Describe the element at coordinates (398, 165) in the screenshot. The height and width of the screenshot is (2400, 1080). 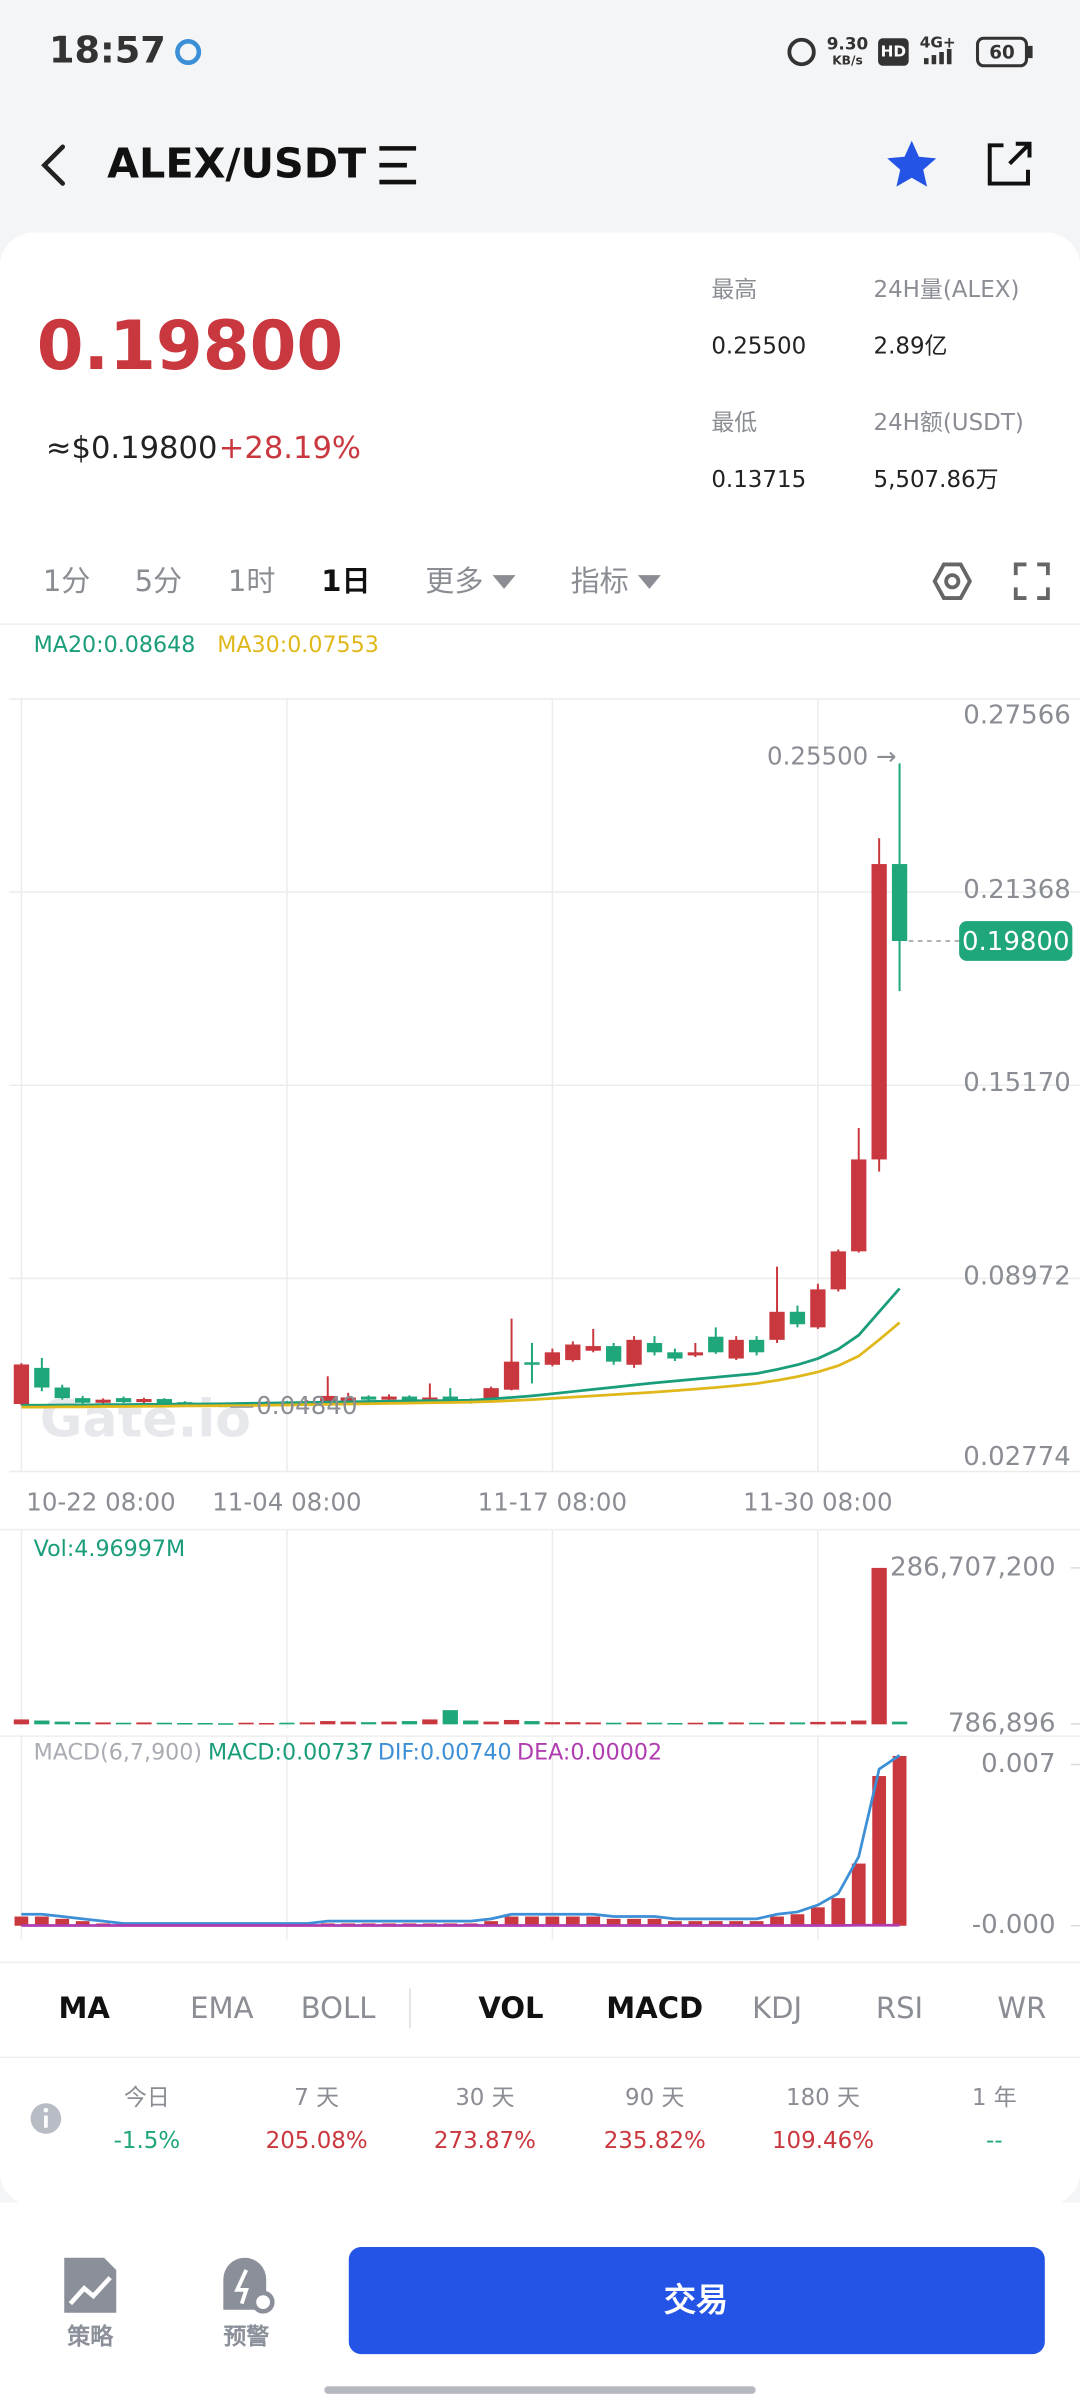
I see `menu-icon` at that location.